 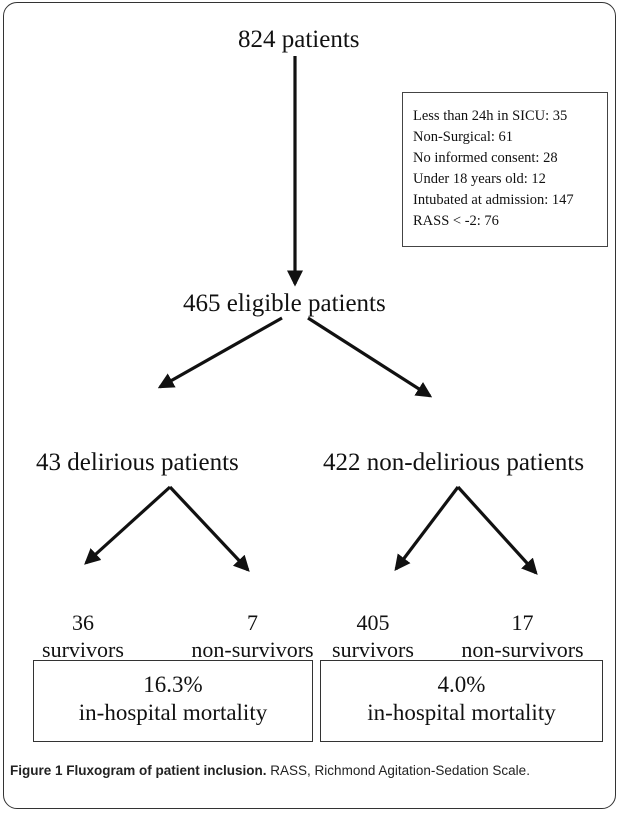 What do you see at coordinates (173, 712) in the screenshot?
I see `delirious-mortality-label: in-hospital mortality` at bounding box center [173, 712].